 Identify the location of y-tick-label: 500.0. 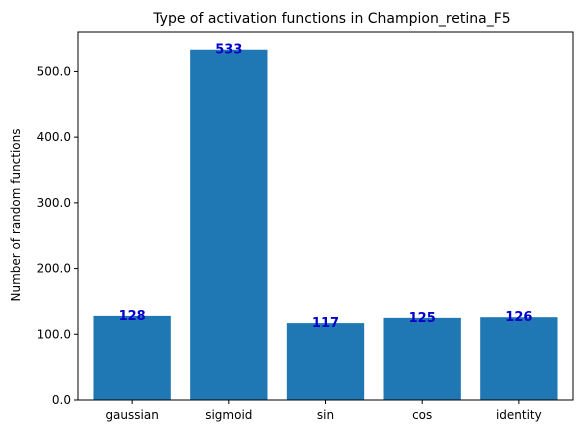
(54, 71).